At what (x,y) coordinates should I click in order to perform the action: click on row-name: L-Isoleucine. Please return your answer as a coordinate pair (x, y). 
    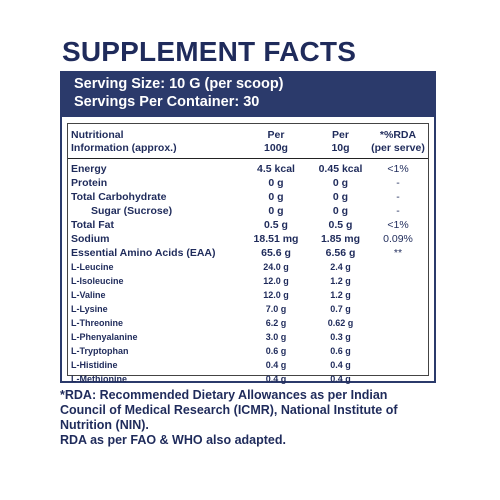
    Looking at the image, I should click on (97, 281).